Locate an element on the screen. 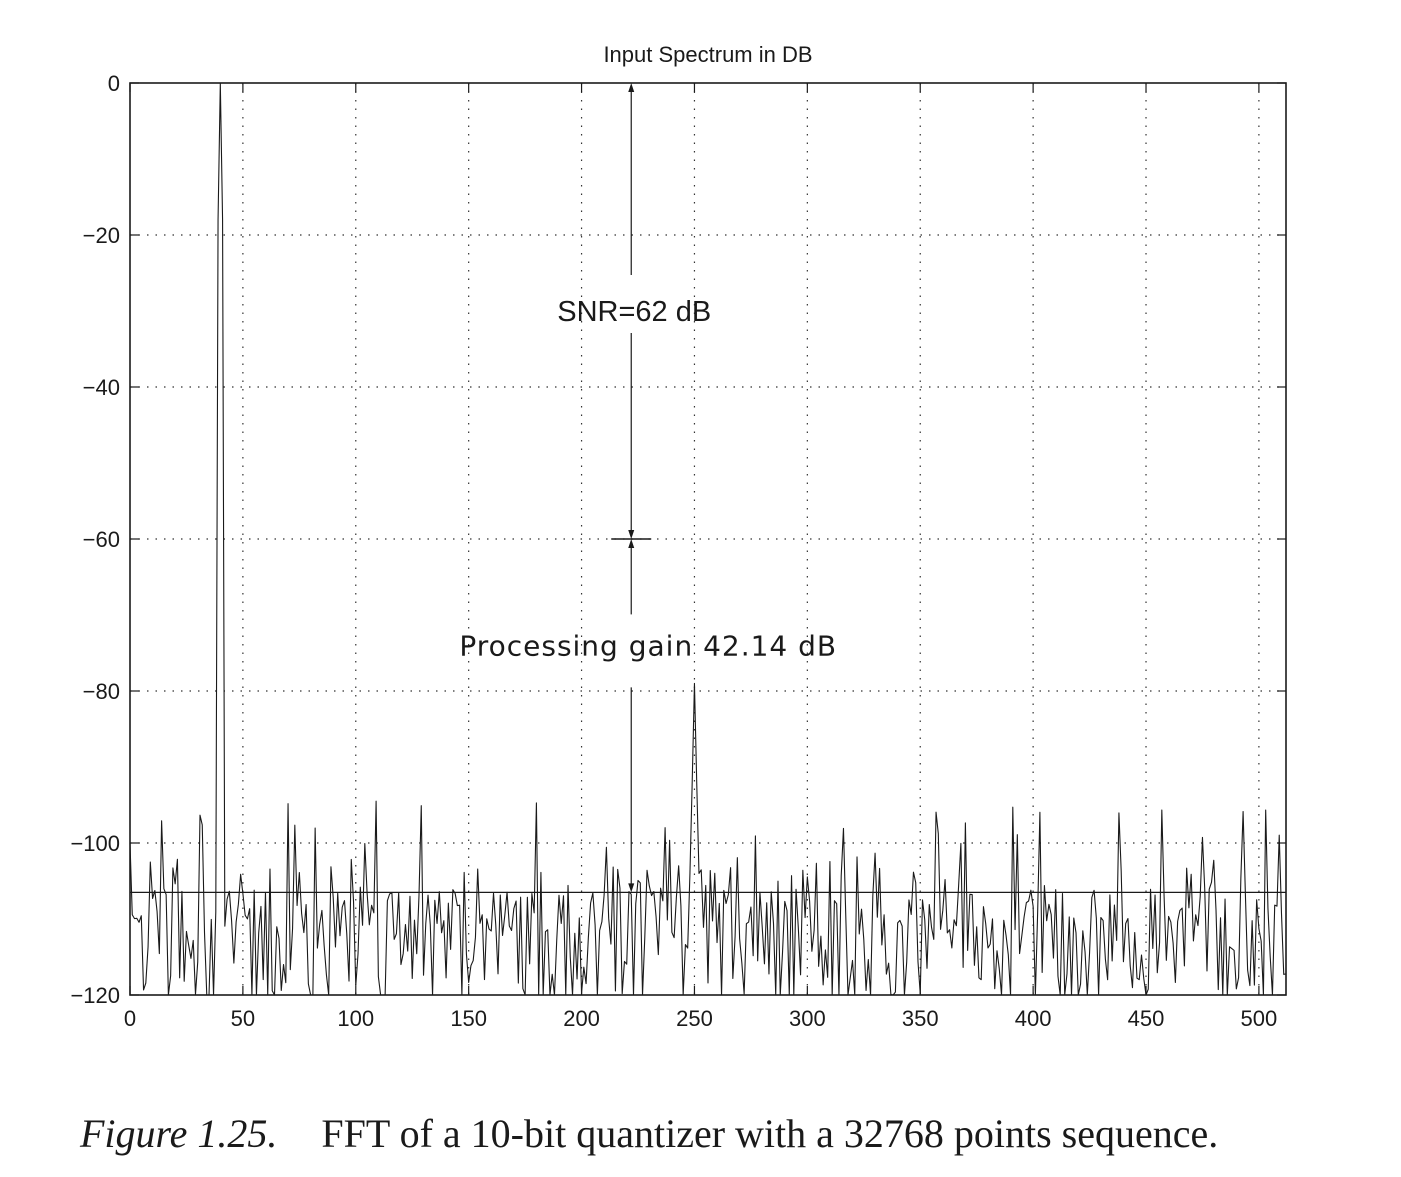  x-tick-label: 150 is located at coordinates (468, 1018).